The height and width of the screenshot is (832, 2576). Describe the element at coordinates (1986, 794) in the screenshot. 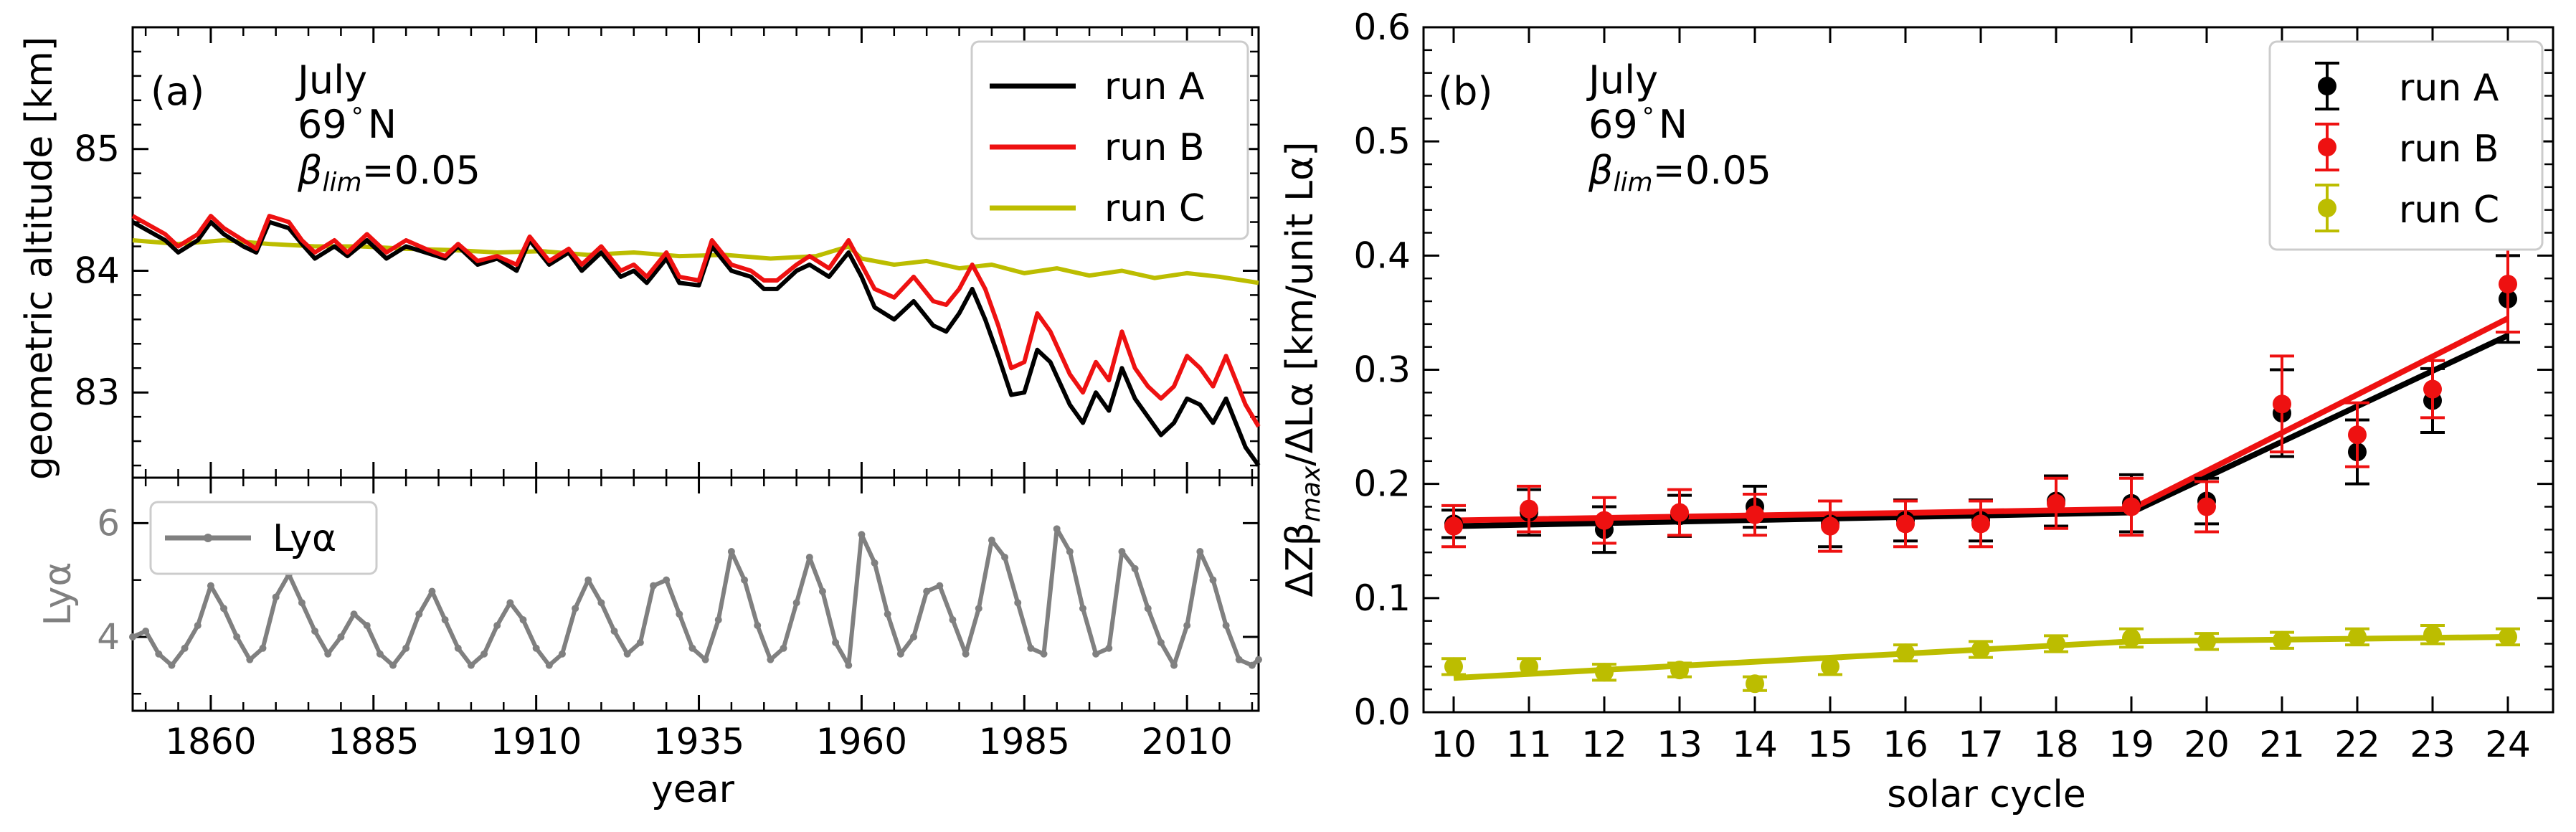

I see `panel-b-xlabel: solar cycle` at that location.